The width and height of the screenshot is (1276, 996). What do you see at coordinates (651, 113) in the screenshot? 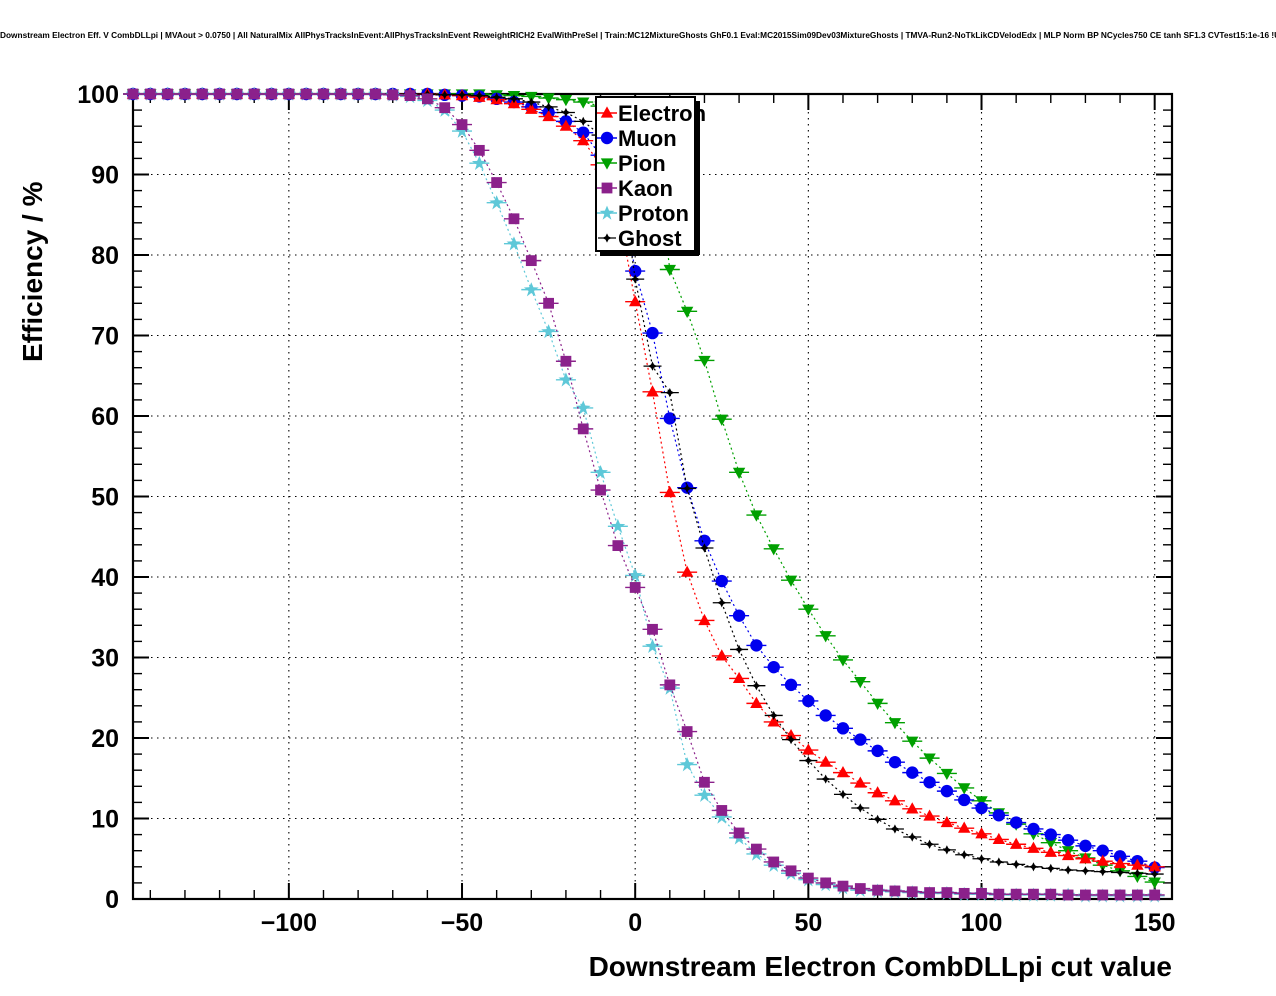
I see `legend-entry-electron: Electron` at bounding box center [651, 113].